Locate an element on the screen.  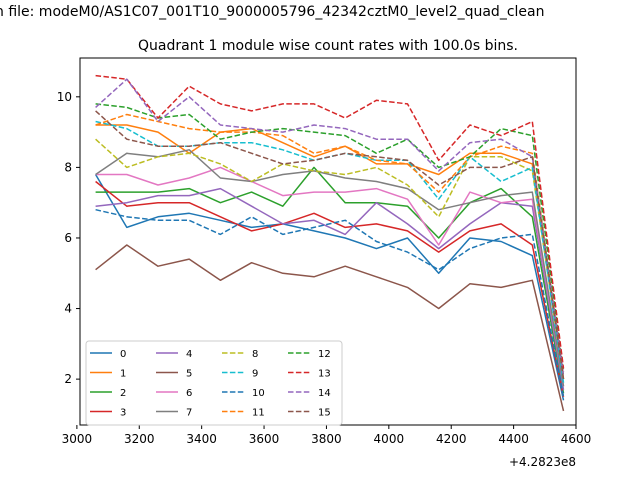
y-tick-label: 10 is located at coordinates (64, 97).